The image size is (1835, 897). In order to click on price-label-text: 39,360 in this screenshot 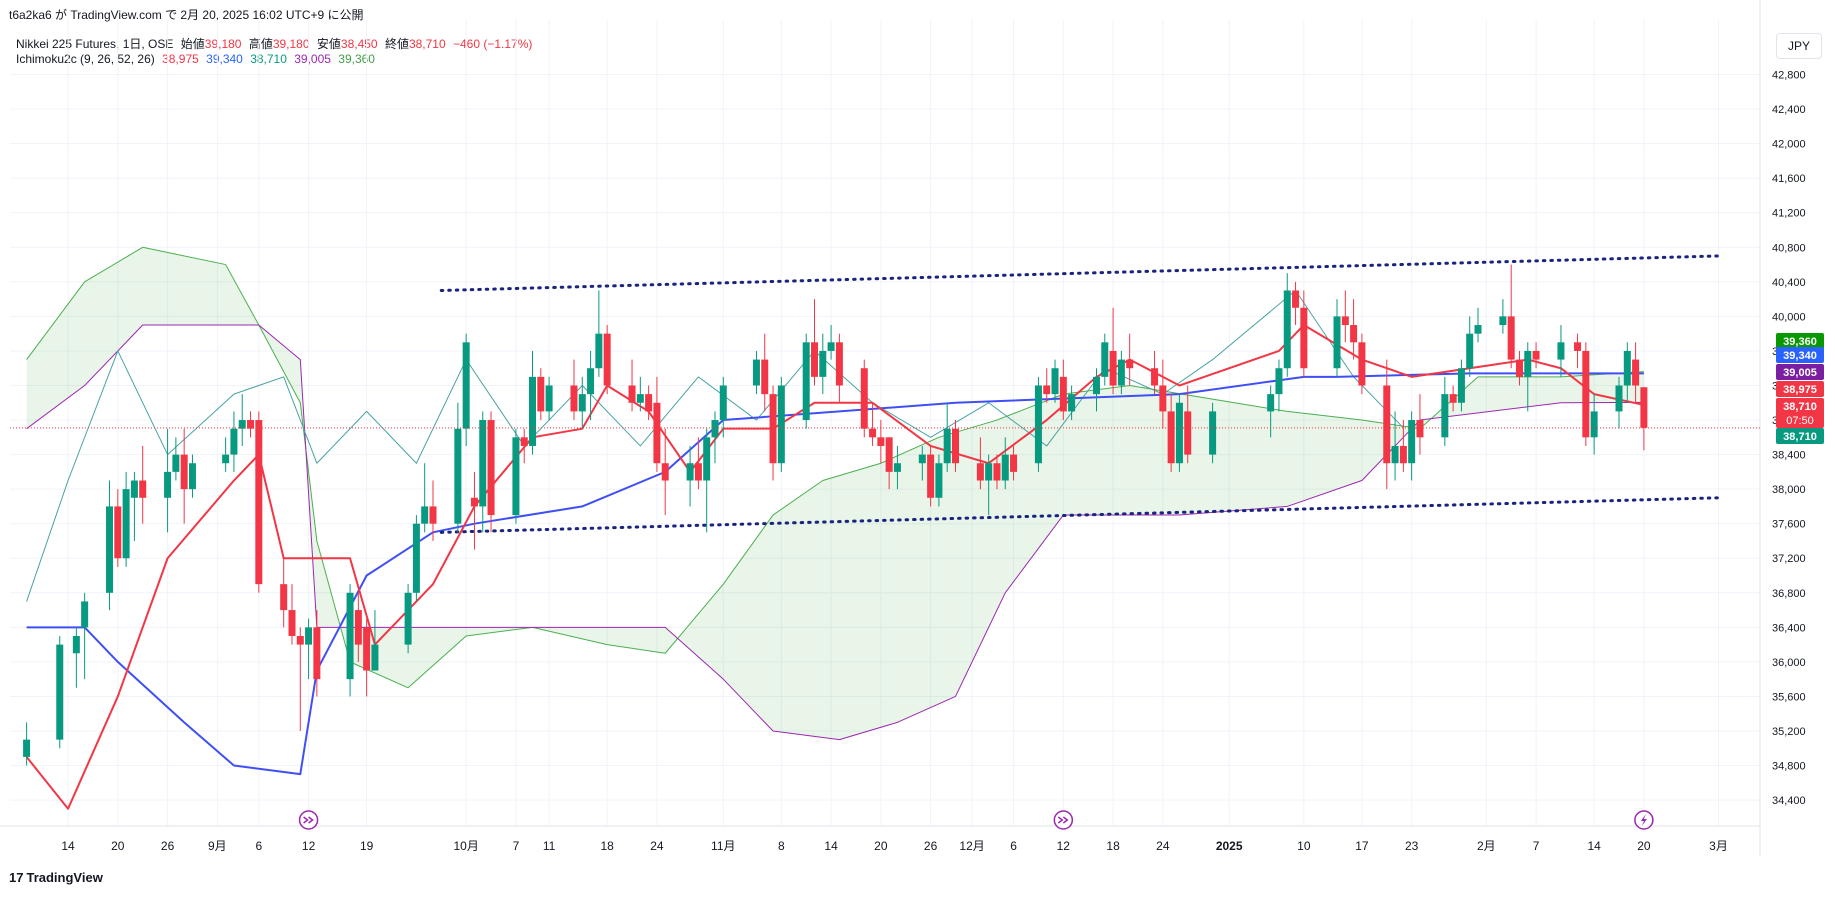, I will do `click(1800, 342)`.